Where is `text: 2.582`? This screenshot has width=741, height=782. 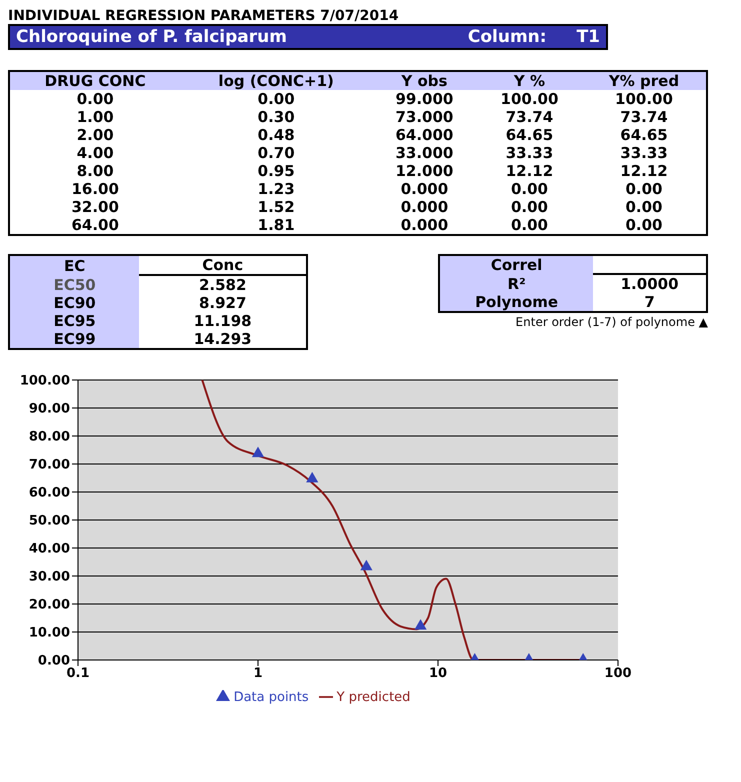 text: 2.582 is located at coordinates (222, 285).